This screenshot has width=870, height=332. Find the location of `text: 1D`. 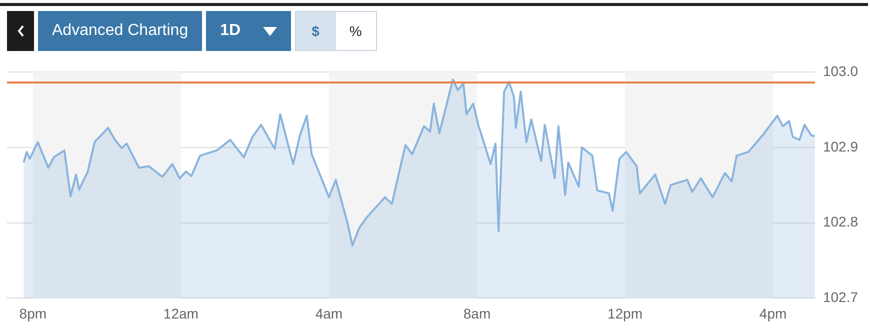

text: 1D is located at coordinates (230, 31).